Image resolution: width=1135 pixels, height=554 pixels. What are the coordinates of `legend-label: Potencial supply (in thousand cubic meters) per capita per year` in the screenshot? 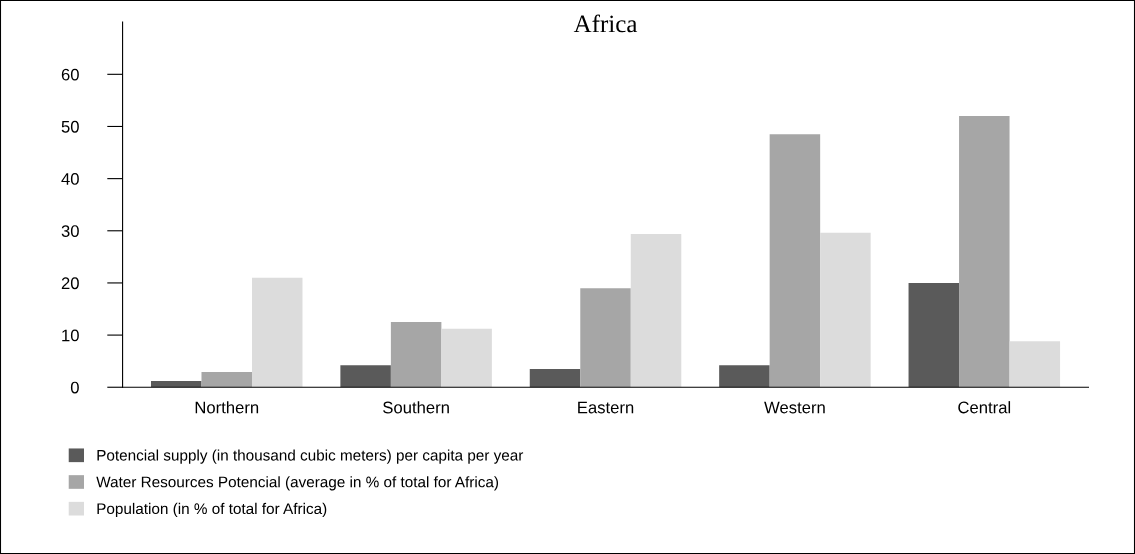 It's located at (310, 456).